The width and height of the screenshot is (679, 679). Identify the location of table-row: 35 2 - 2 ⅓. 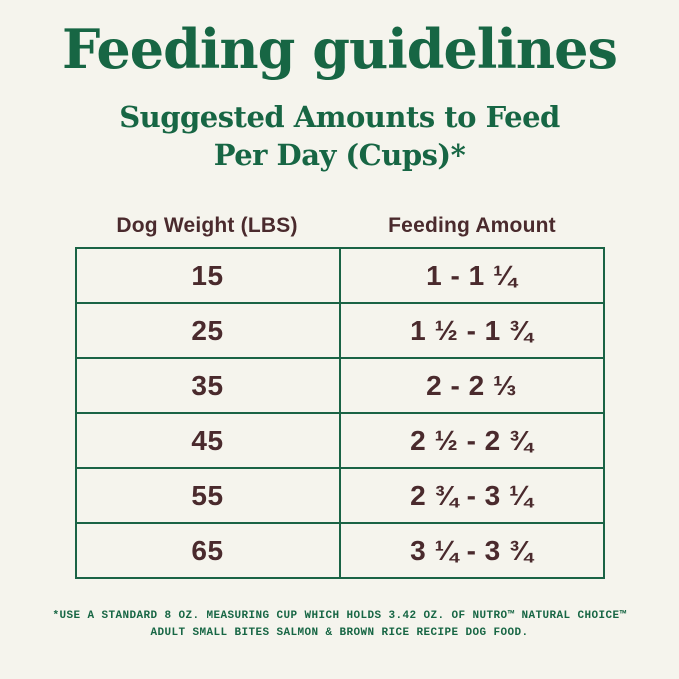
(339, 385).